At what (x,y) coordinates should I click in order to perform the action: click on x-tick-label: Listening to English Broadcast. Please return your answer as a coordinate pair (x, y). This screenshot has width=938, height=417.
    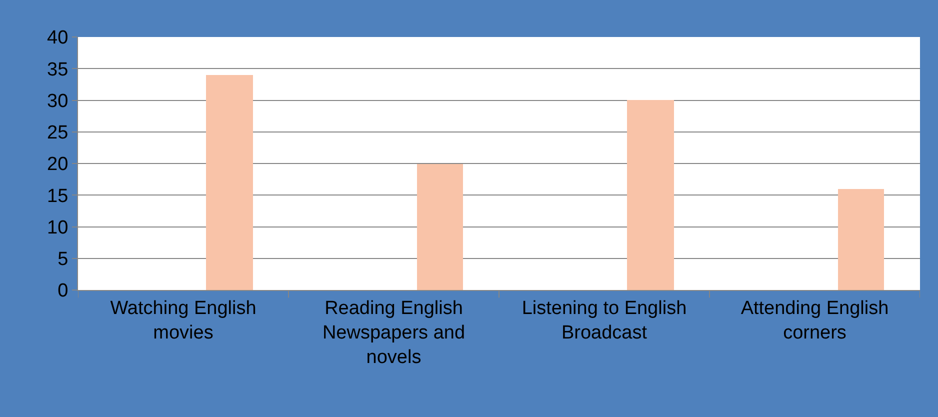
    Looking at the image, I should click on (604, 321).